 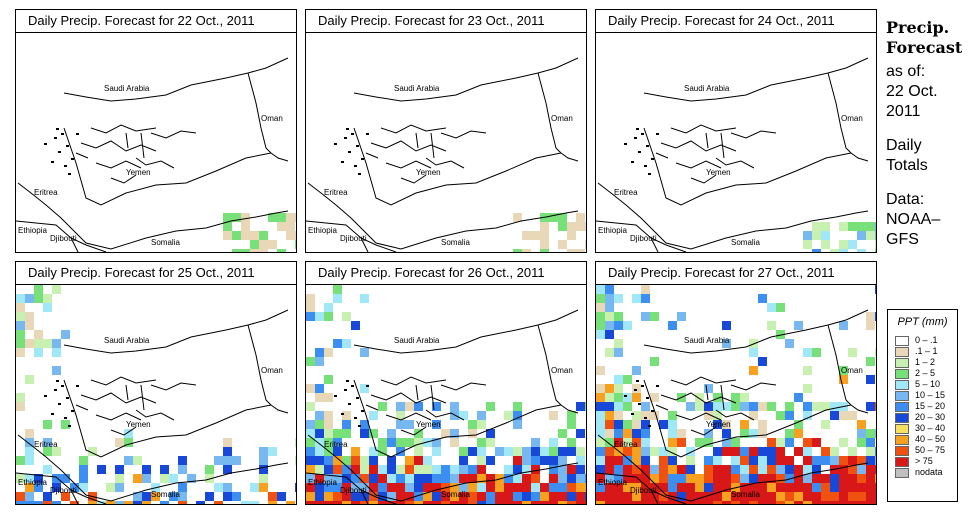 I want to click on precip-grid, so click(x=259, y=232).